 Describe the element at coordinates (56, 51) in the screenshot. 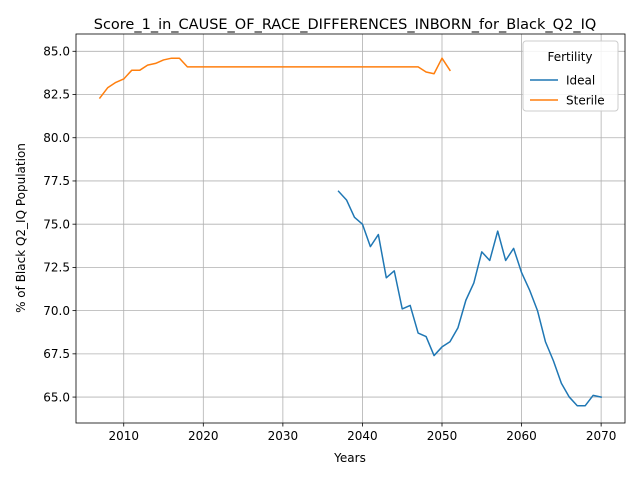

I see `y-tick-label: 85.0` at that location.